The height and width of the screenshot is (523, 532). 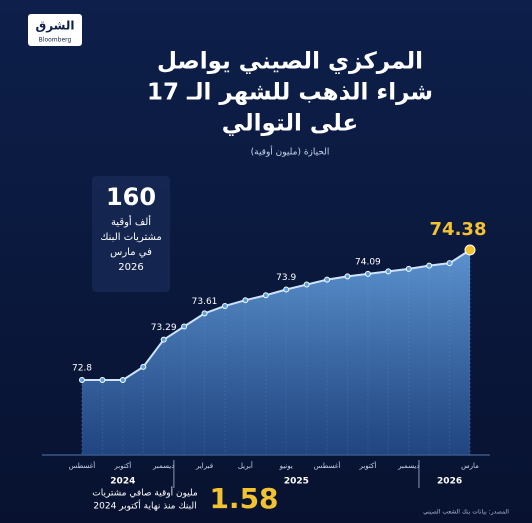 I want to click on callout-text: مشتريات البنك, so click(x=131, y=237).